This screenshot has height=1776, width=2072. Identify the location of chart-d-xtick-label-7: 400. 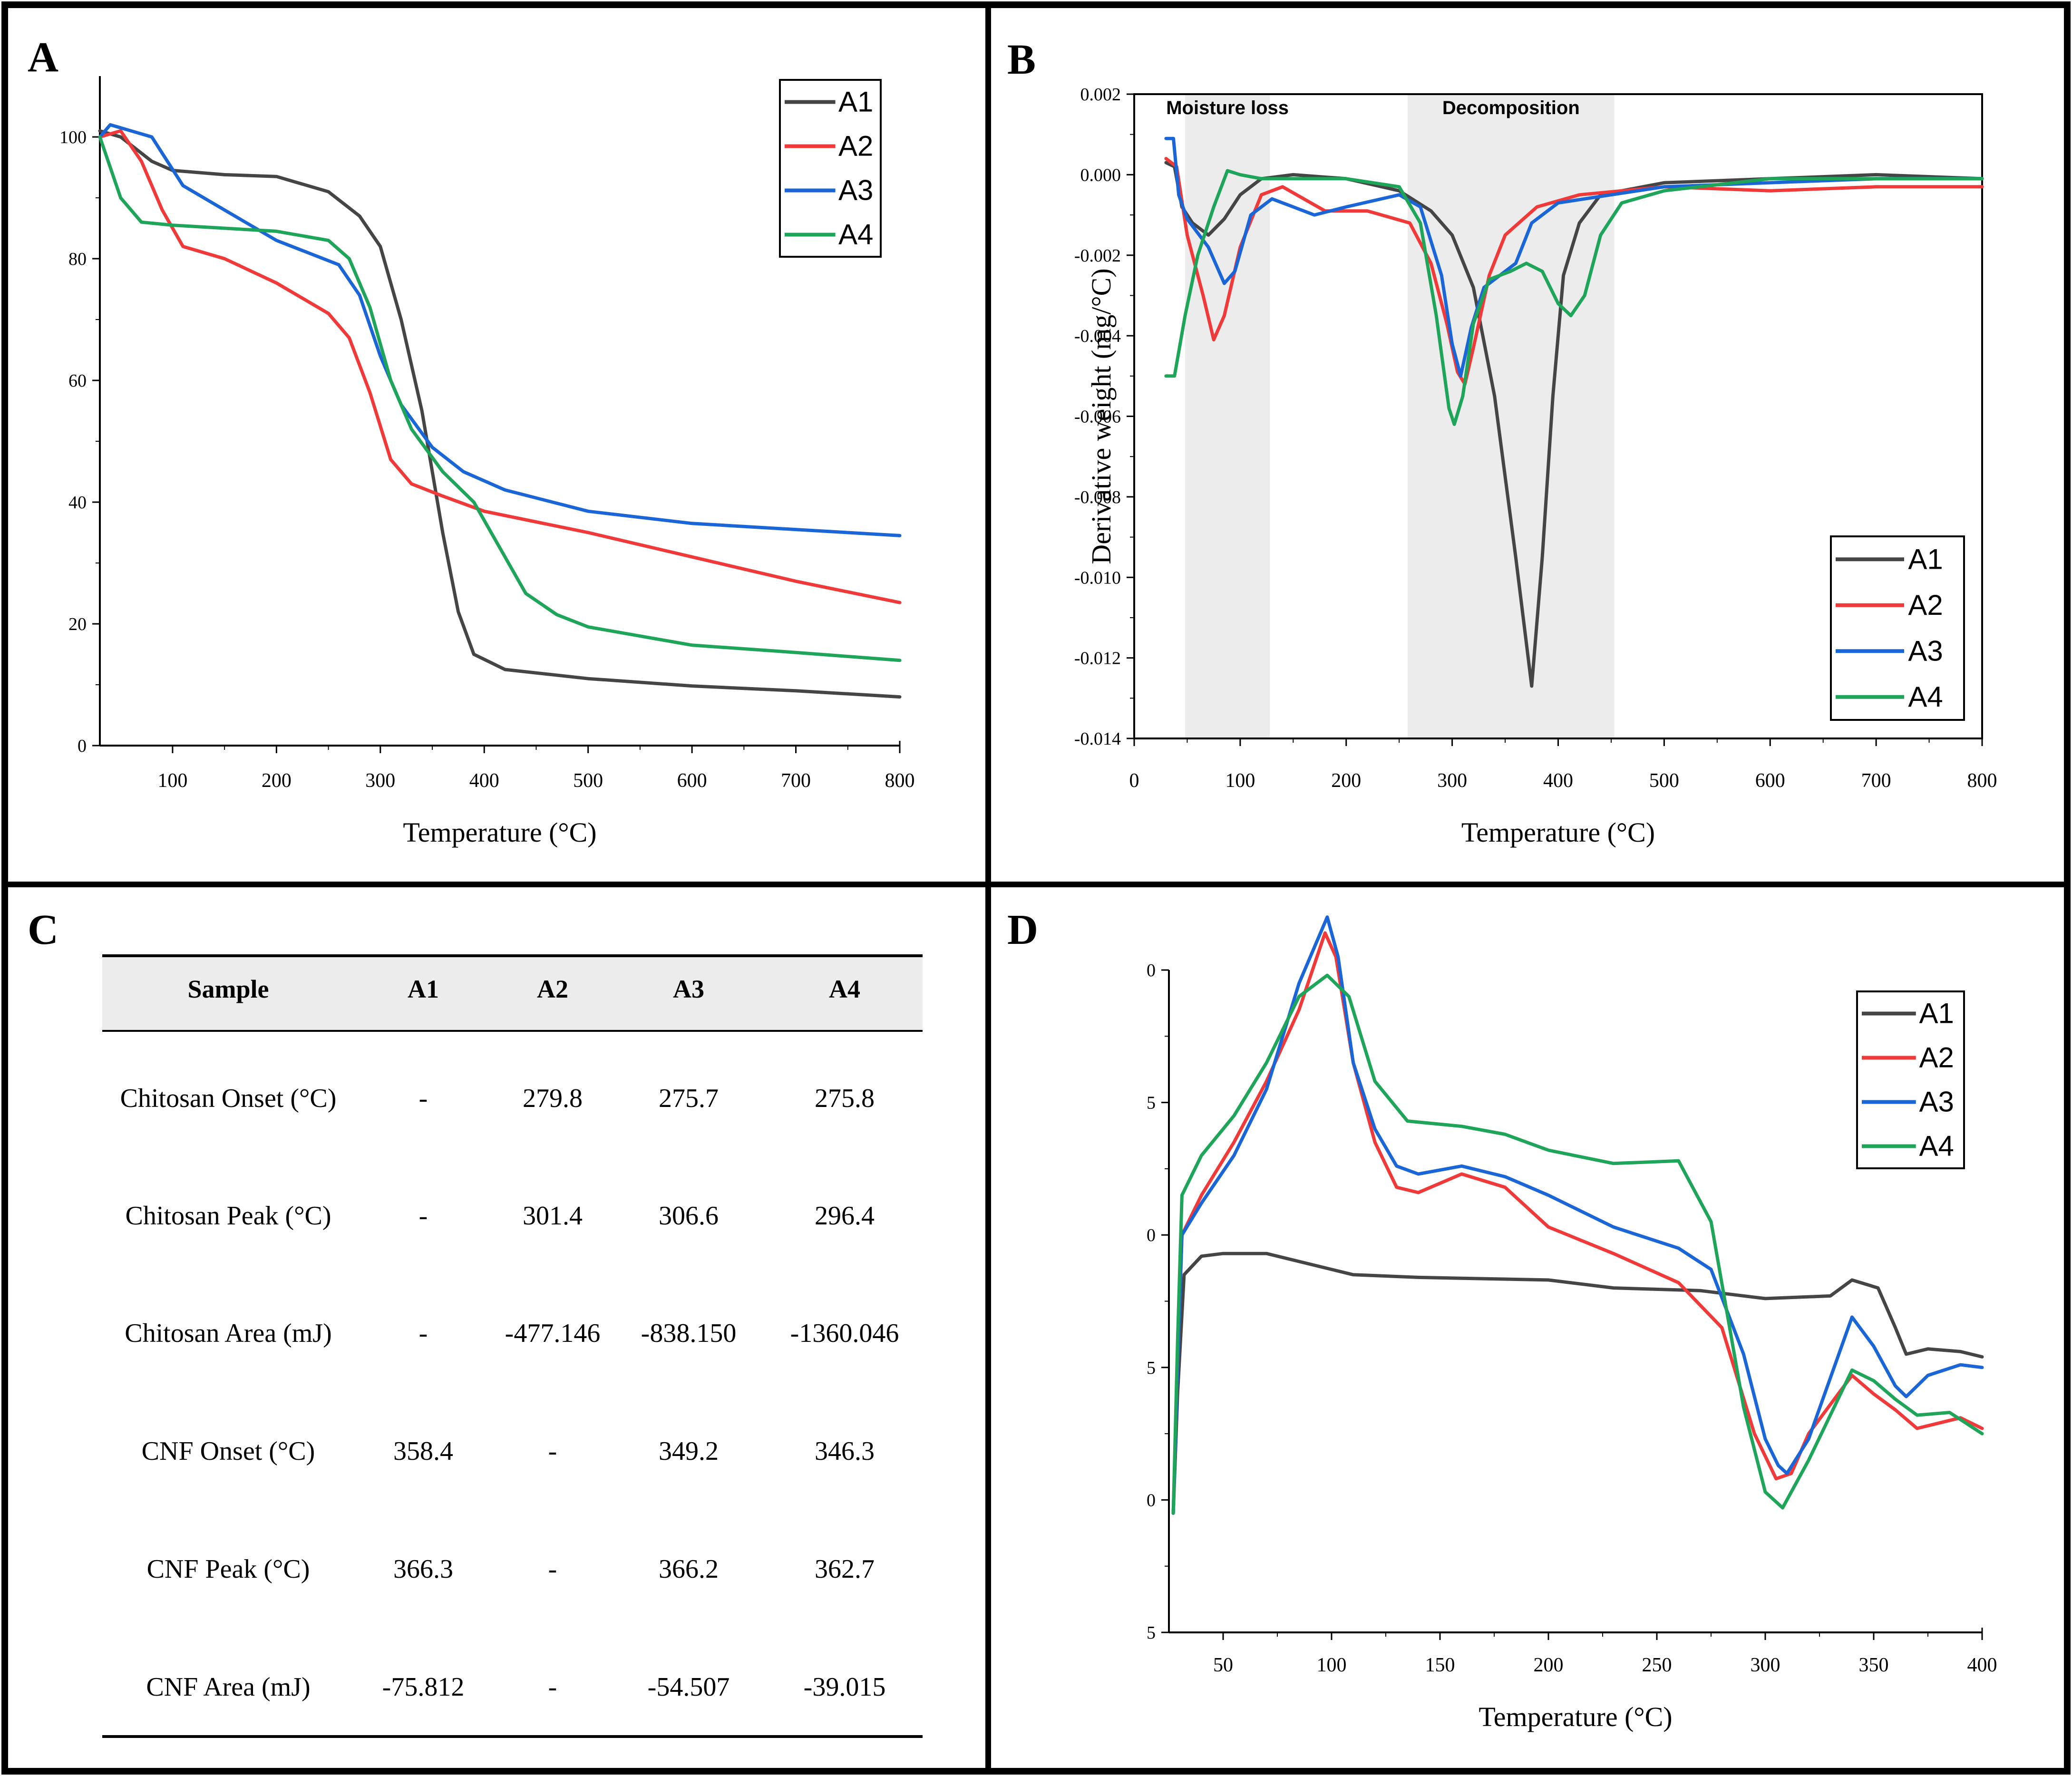
(1982, 1665).